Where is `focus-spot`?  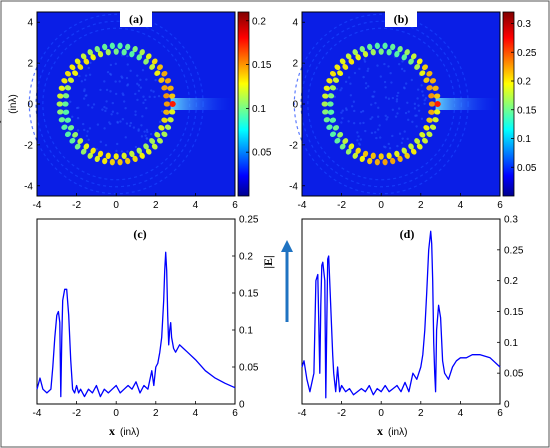
focus-spot is located at coordinates (438, 104).